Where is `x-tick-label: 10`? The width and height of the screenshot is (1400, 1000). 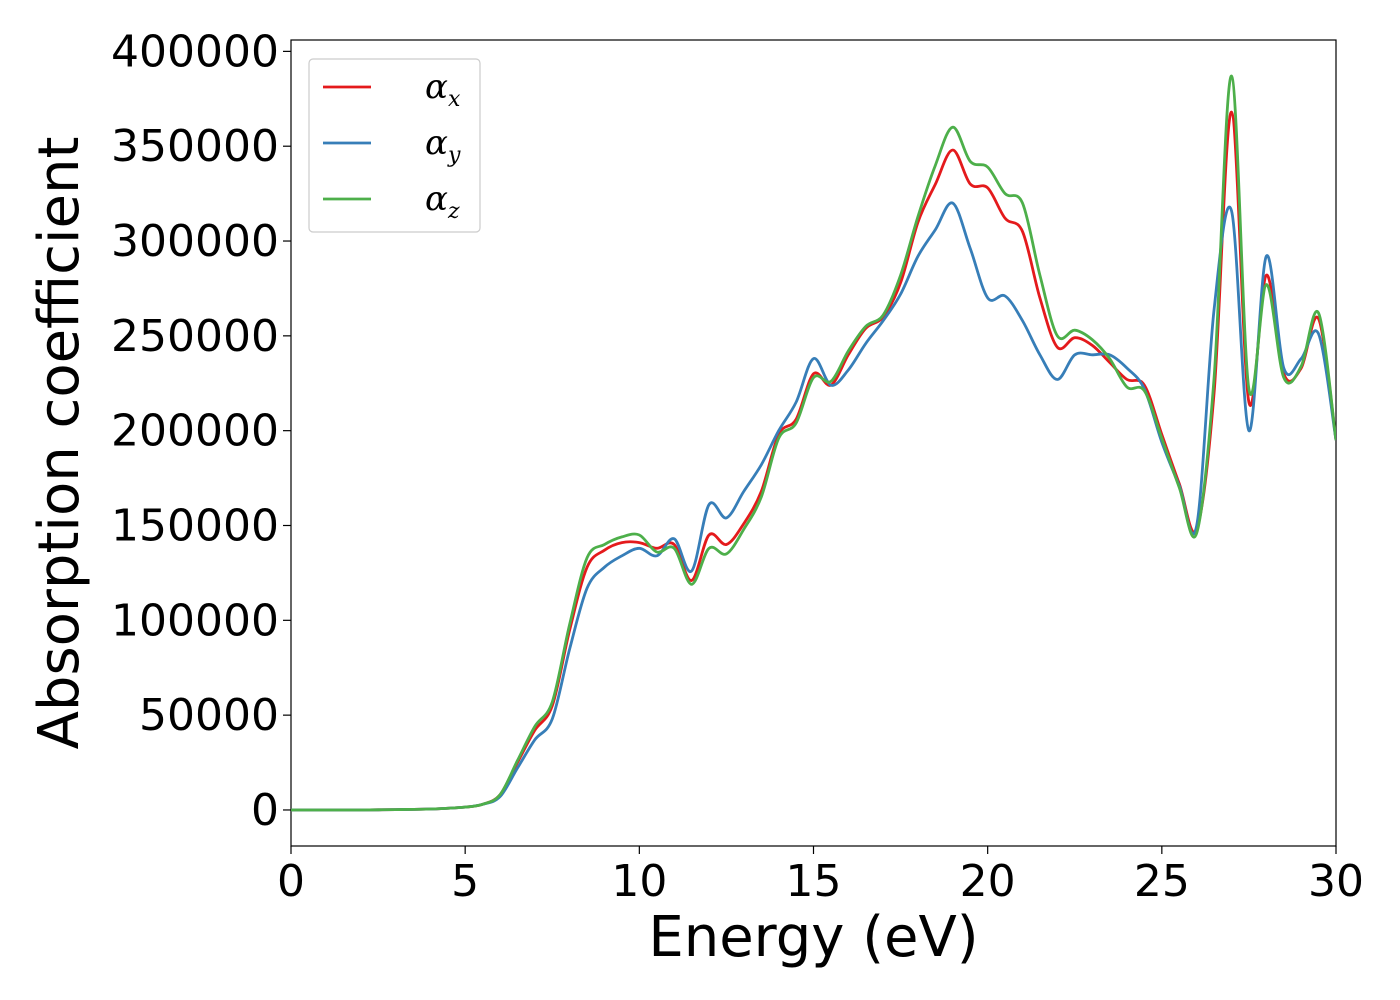
x-tick-label: 10 is located at coordinates (639, 881).